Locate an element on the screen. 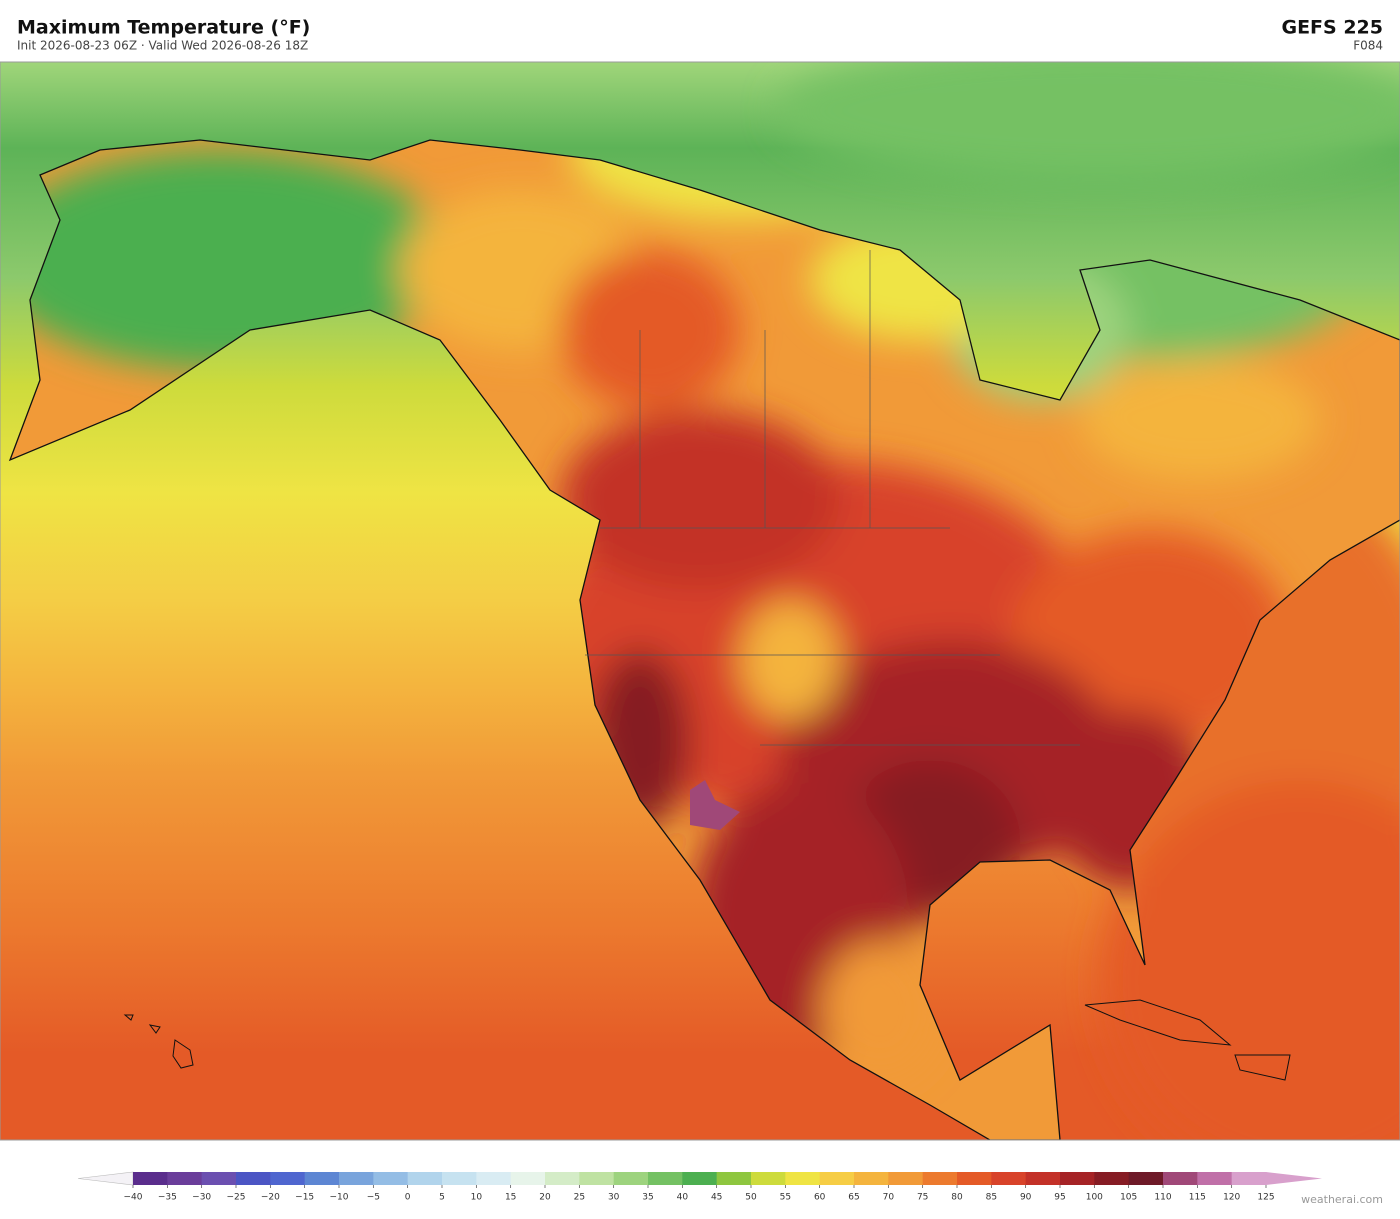  colorbar-tick-label: −5 is located at coordinates (373, 1198).